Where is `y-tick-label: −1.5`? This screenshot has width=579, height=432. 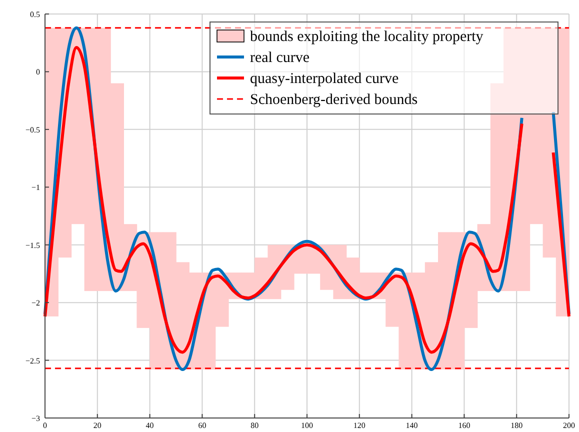
y-tick-label: −1.5 is located at coordinates (32, 245).